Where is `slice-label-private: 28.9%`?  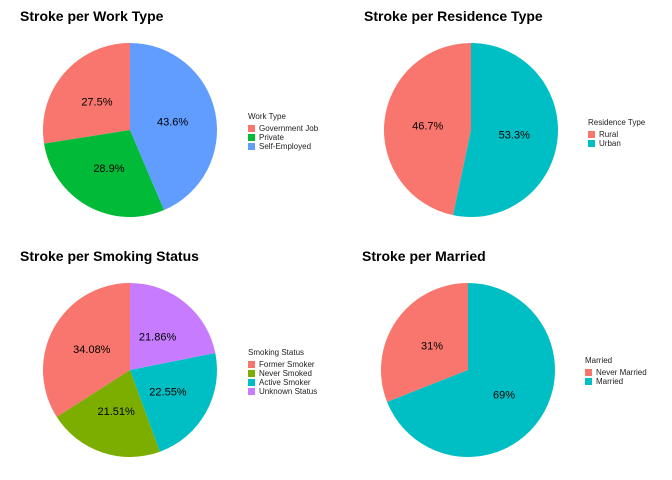 slice-label-private: 28.9% is located at coordinates (108, 169).